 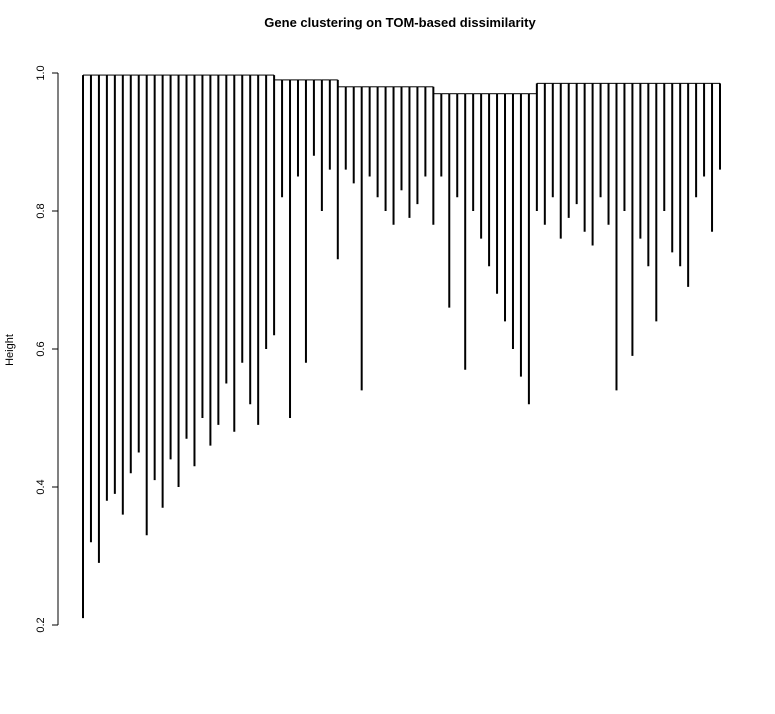 What do you see at coordinates (41, 72) in the screenshot?
I see `y-tick-label: 1.0` at bounding box center [41, 72].